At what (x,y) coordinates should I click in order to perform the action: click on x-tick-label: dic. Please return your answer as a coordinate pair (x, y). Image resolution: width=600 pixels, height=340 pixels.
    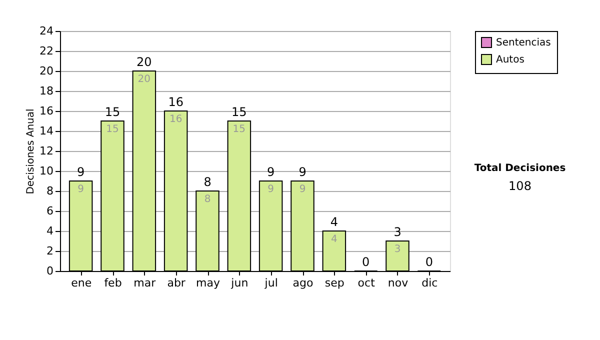
    Looking at the image, I should click on (430, 283).